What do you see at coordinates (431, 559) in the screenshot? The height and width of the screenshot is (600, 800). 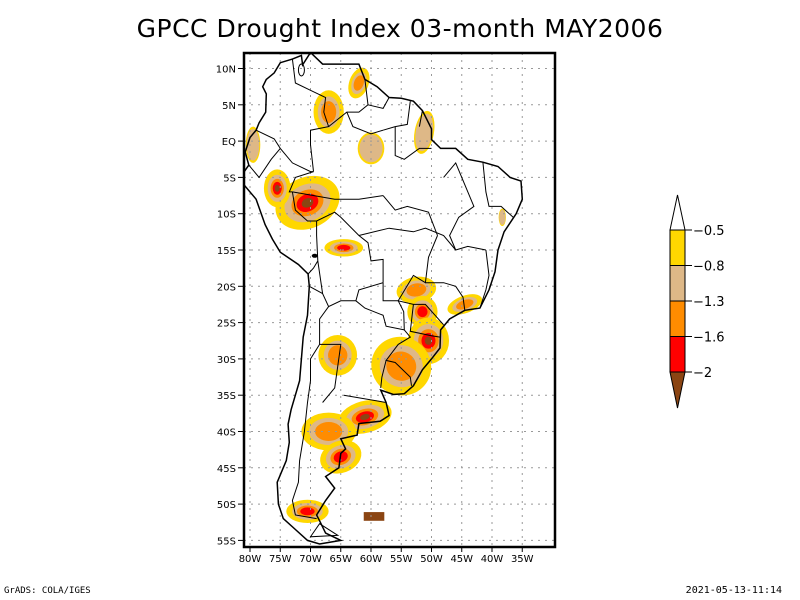 I see `lon-tick-label: 50W` at bounding box center [431, 559].